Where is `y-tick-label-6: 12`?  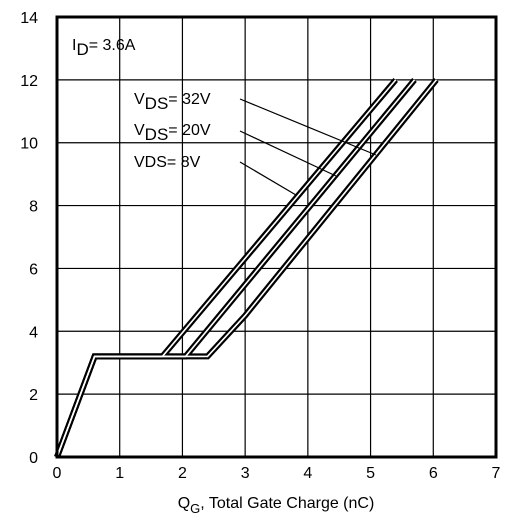 y-tick-label-6: 12 is located at coordinates (29, 81).